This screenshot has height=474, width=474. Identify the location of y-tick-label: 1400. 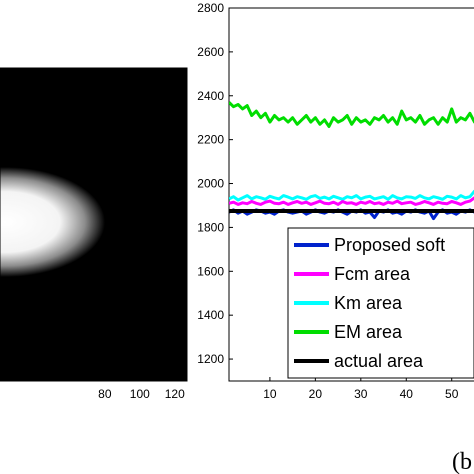
(210, 315).